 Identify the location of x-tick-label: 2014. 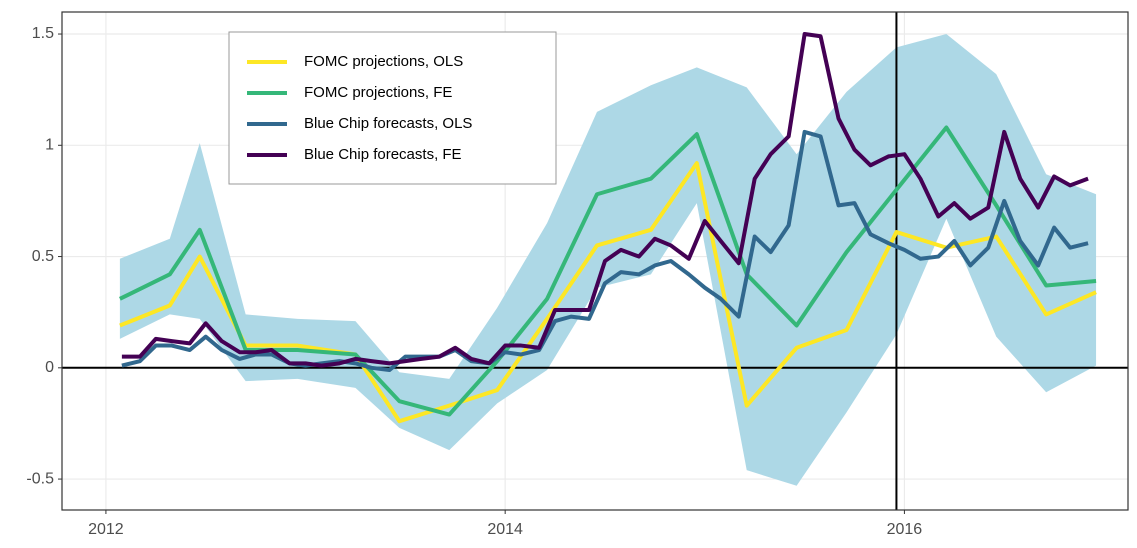
(505, 529).